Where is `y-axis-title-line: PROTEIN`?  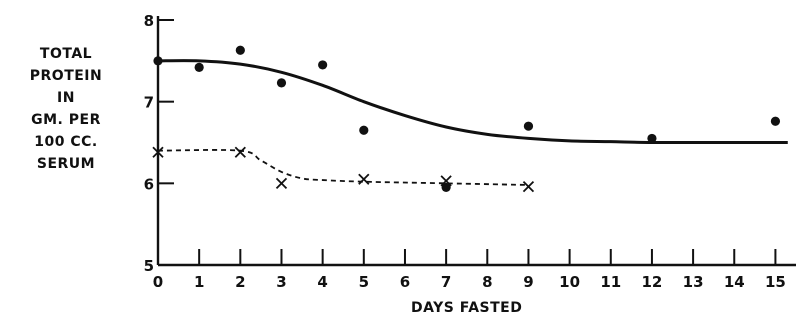
y-axis-title-line: PROTEIN is located at coordinates (66, 76).